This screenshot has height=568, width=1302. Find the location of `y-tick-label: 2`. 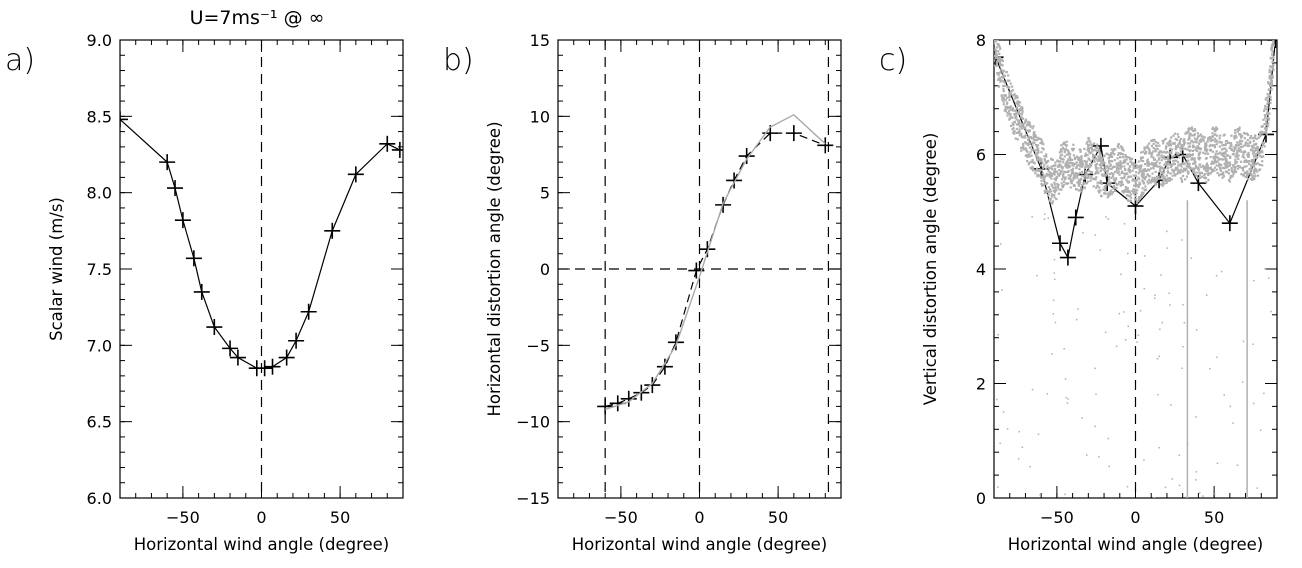

y-tick-label: 2 is located at coordinates (981, 384).